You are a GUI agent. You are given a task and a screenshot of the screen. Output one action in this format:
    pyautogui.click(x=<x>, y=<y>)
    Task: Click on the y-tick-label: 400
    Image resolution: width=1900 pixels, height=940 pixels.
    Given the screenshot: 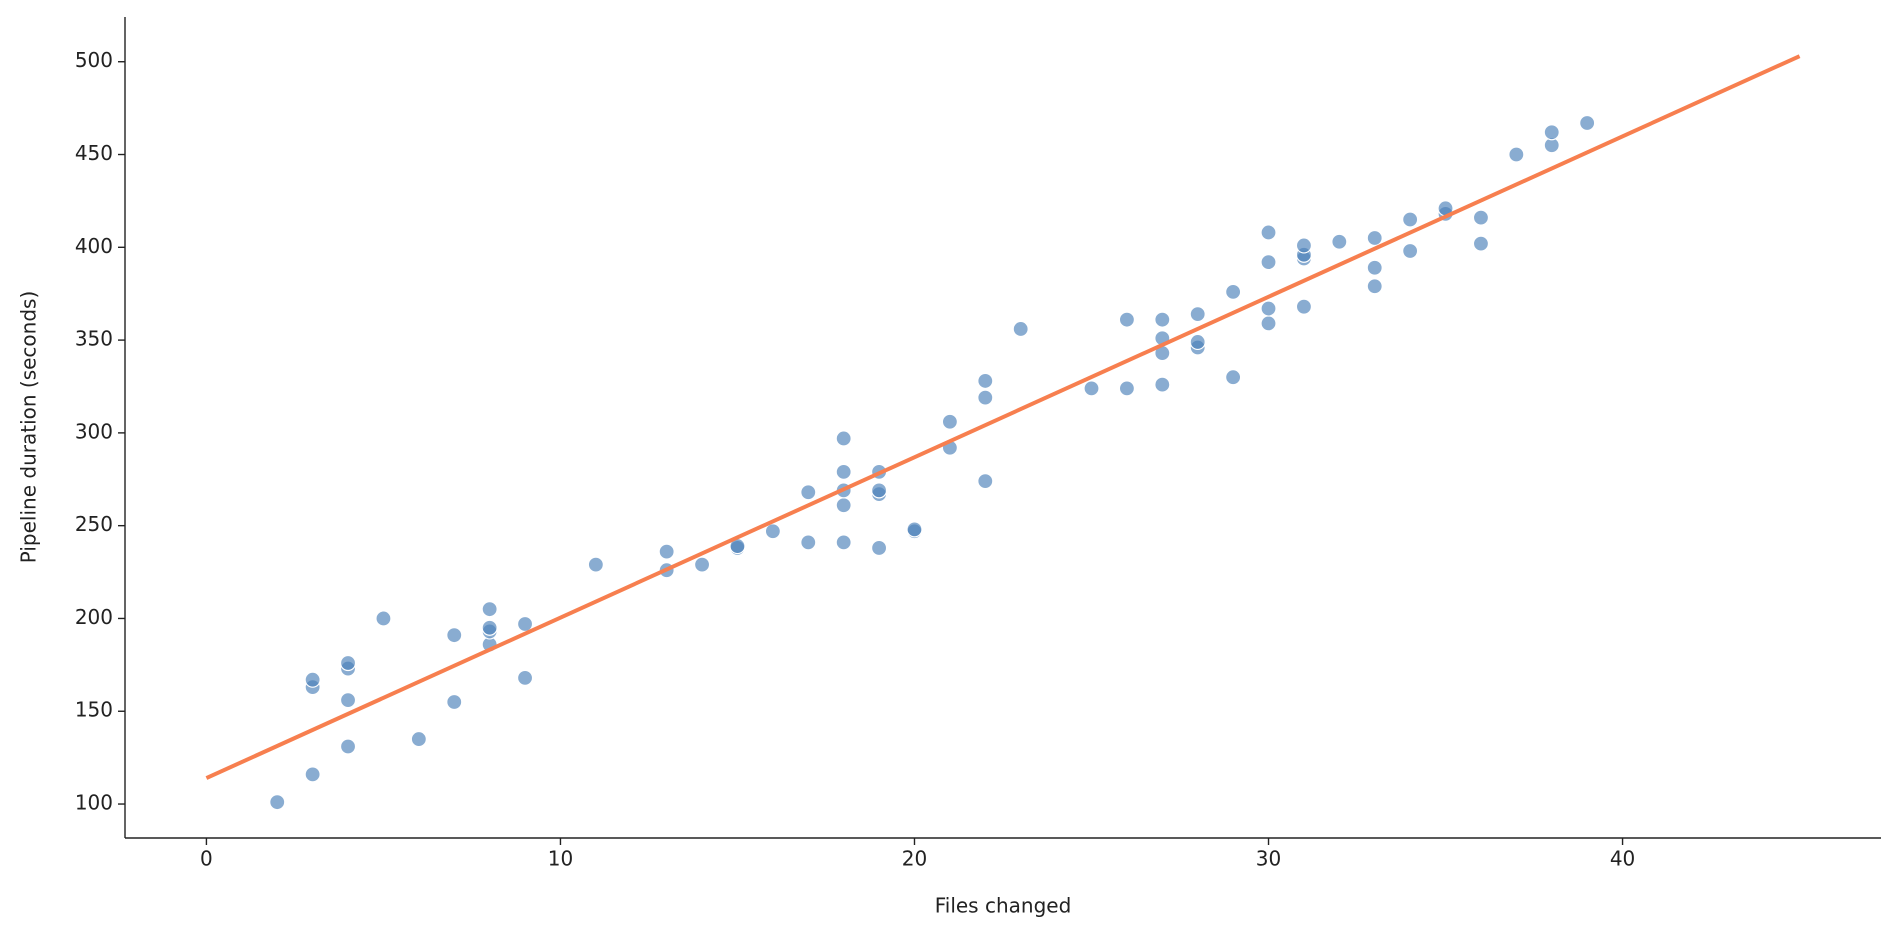 What is the action you would take?
    pyautogui.click(x=94, y=246)
    